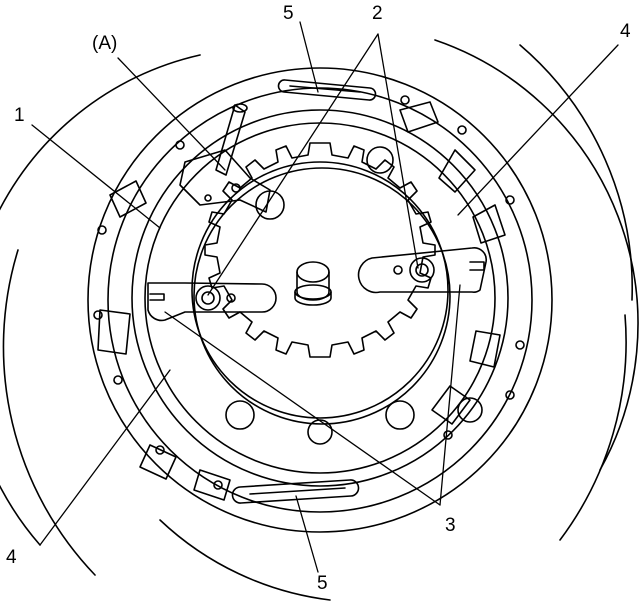 This screenshot has width=641, height=605. Describe the element at coordinates (320, 250) in the screenshot. I see `gear-ring` at that location.